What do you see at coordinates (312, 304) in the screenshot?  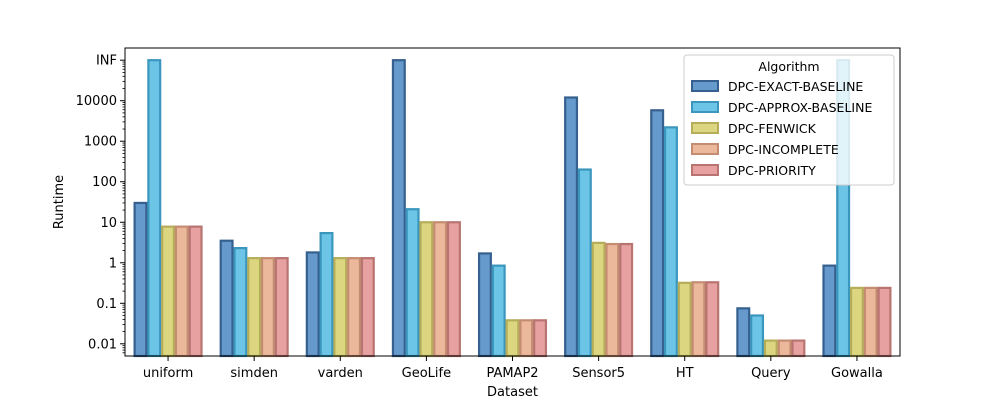 I see `bar-dpc-exact-baseline-varden` at bounding box center [312, 304].